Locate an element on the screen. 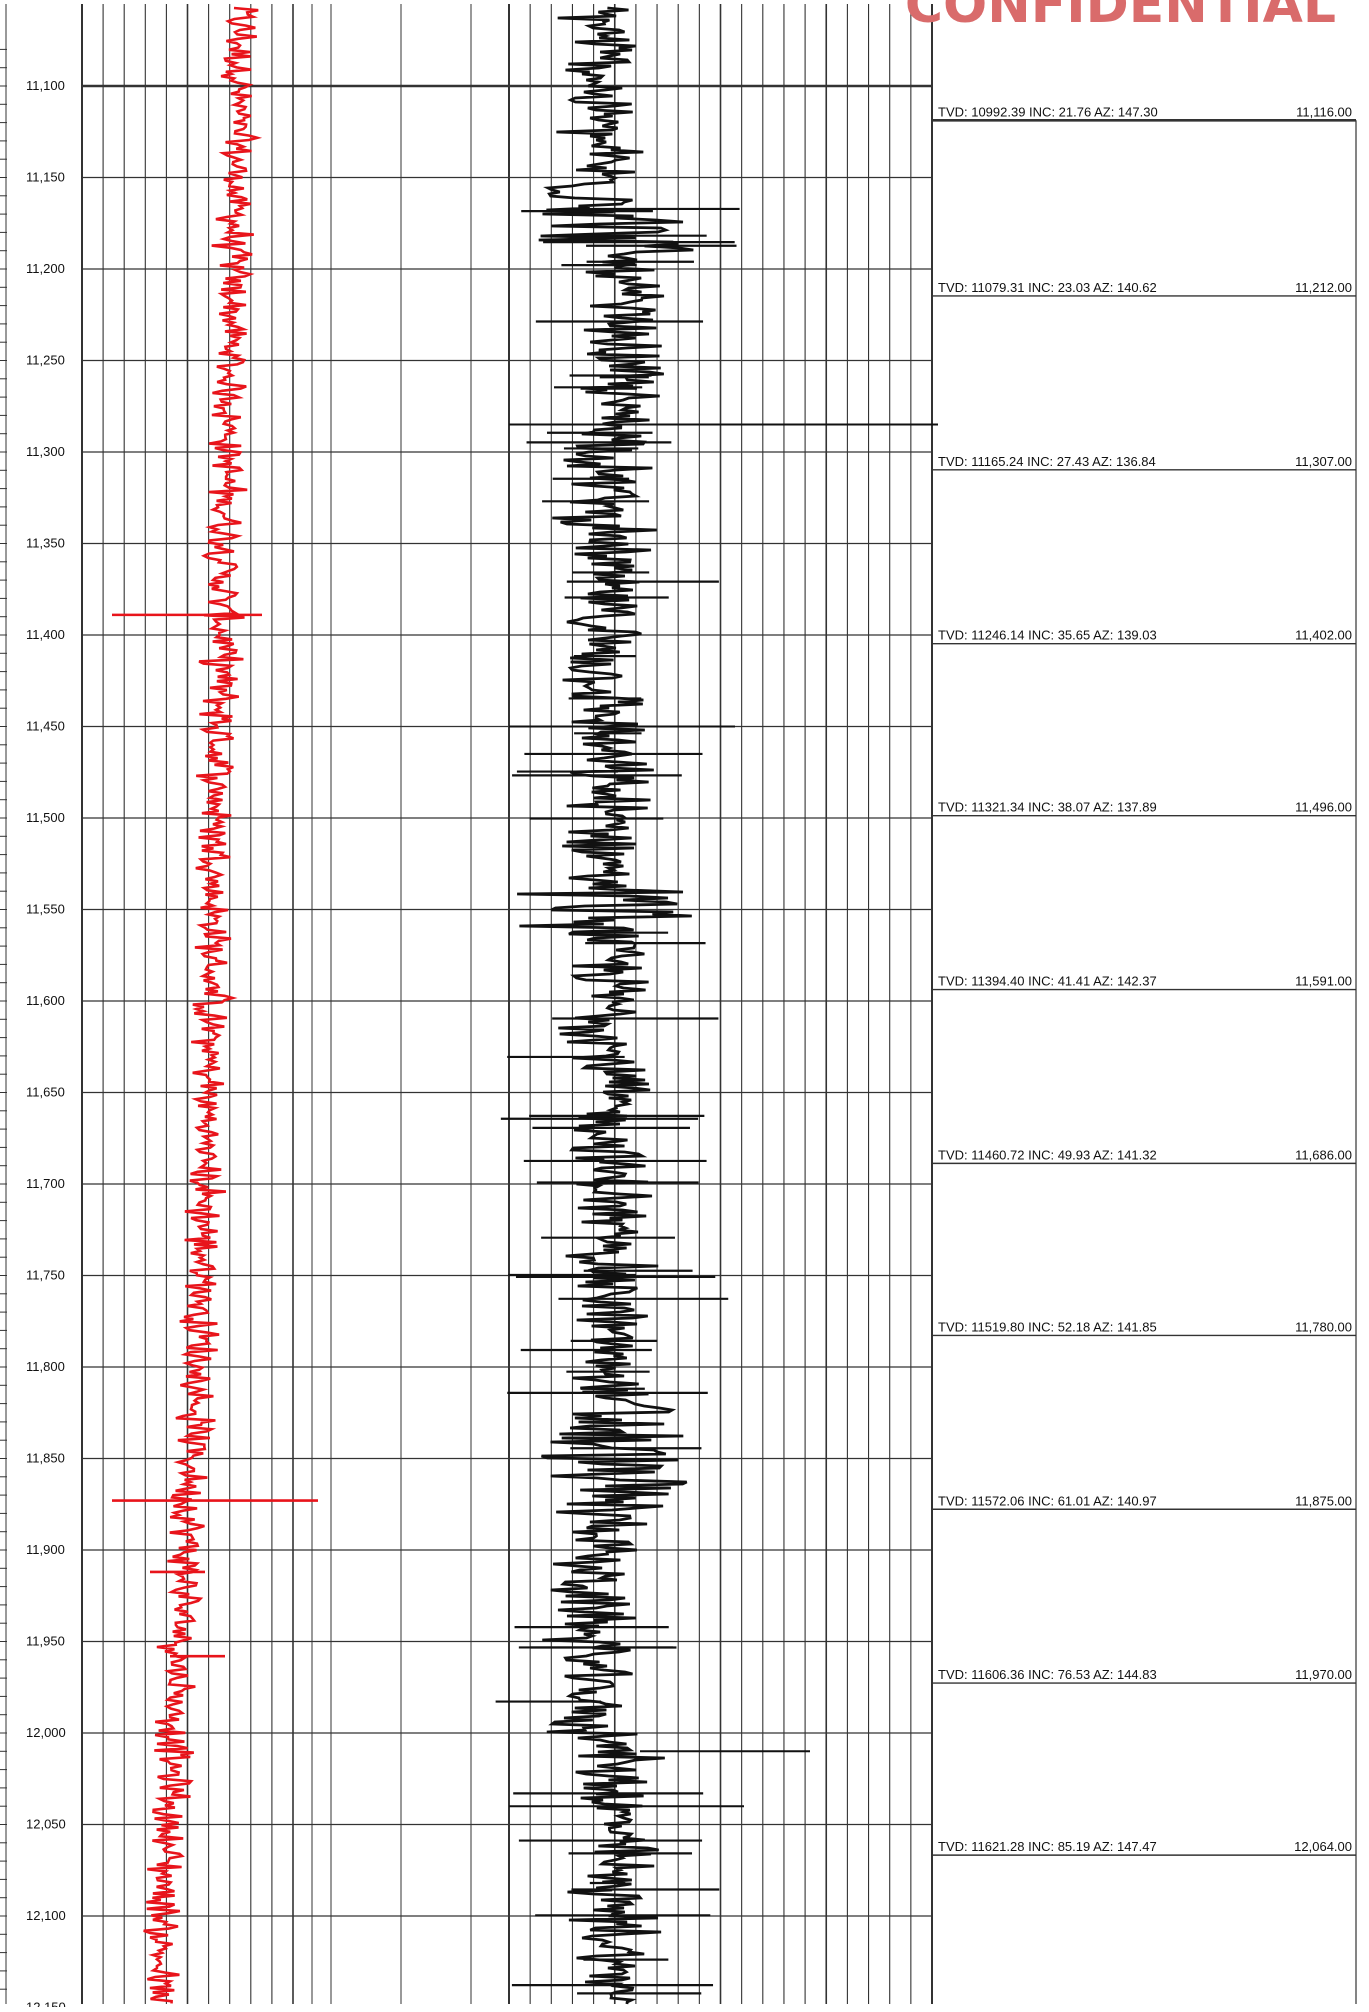 The image size is (1369, 2012). depth-label: 11,200 is located at coordinates (45, 268).